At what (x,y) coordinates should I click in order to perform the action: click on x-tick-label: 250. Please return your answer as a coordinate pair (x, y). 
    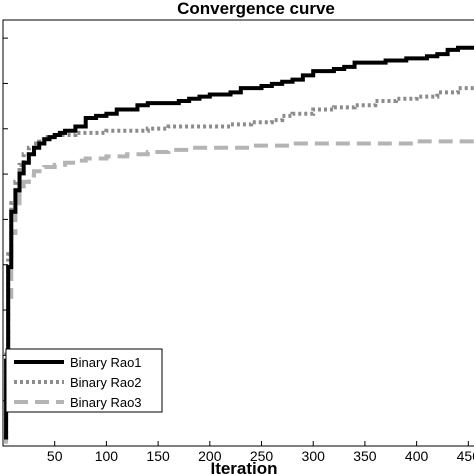
    Looking at the image, I should click on (262, 456).